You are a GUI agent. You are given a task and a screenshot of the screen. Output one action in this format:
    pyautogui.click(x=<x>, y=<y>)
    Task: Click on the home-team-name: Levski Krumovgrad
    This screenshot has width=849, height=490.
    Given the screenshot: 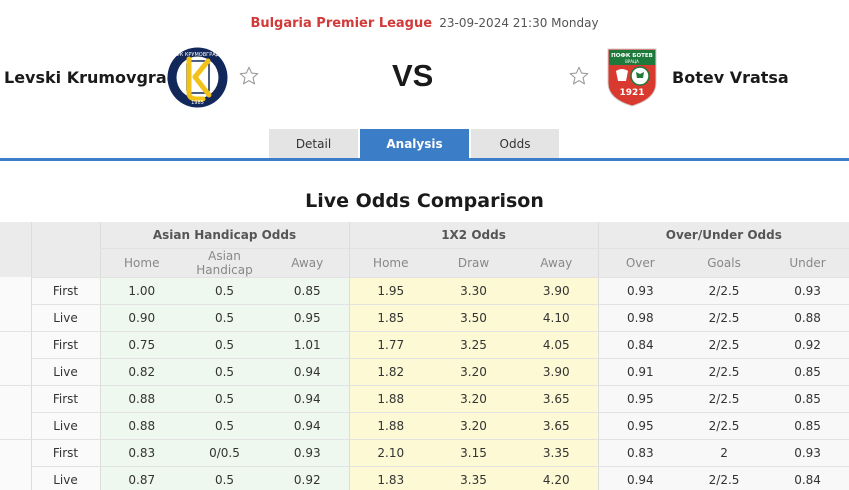 What is the action you would take?
    pyautogui.click(x=91, y=77)
    